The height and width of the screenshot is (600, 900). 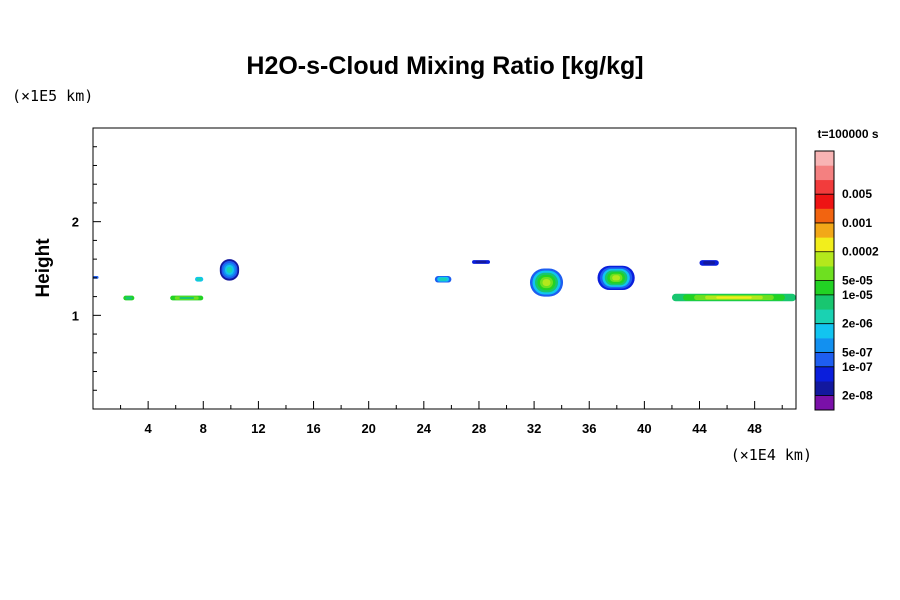 I want to click on x-tick-label: 44, so click(x=699, y=428).